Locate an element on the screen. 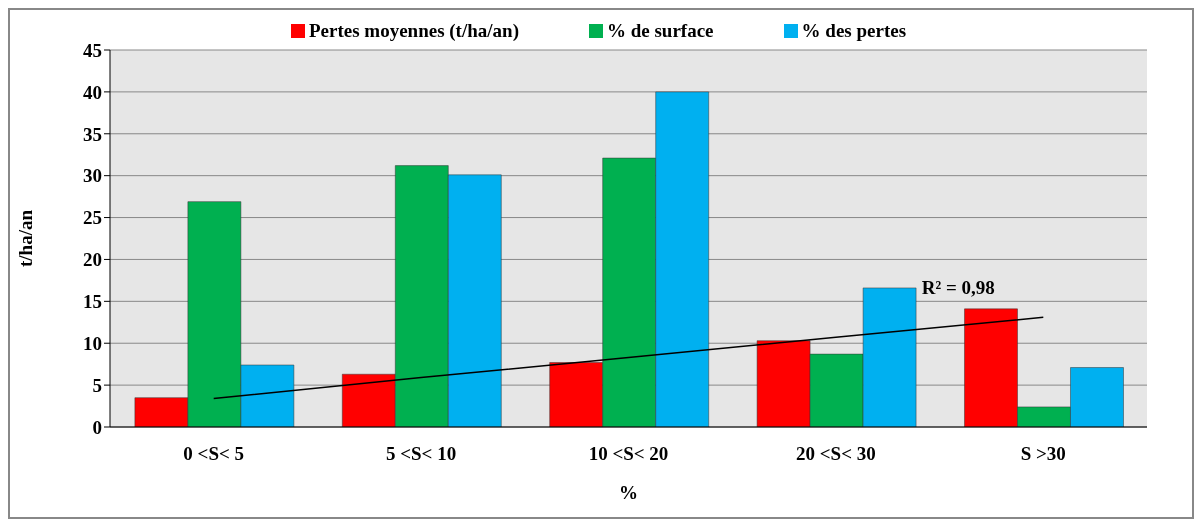 The image size is (1202, 527). legend-label: Pertes moyennes (t/ha/an) is located at coordinates (413, 31).